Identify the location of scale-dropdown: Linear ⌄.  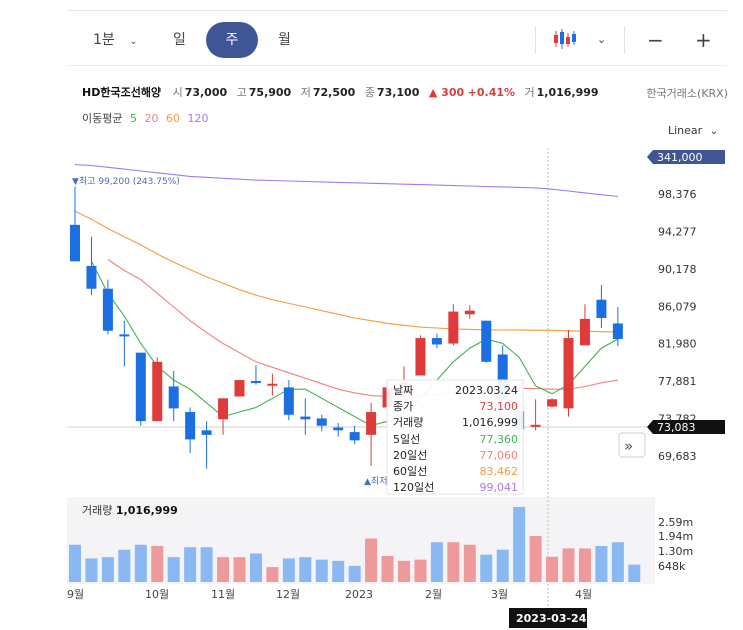
(693, 130).